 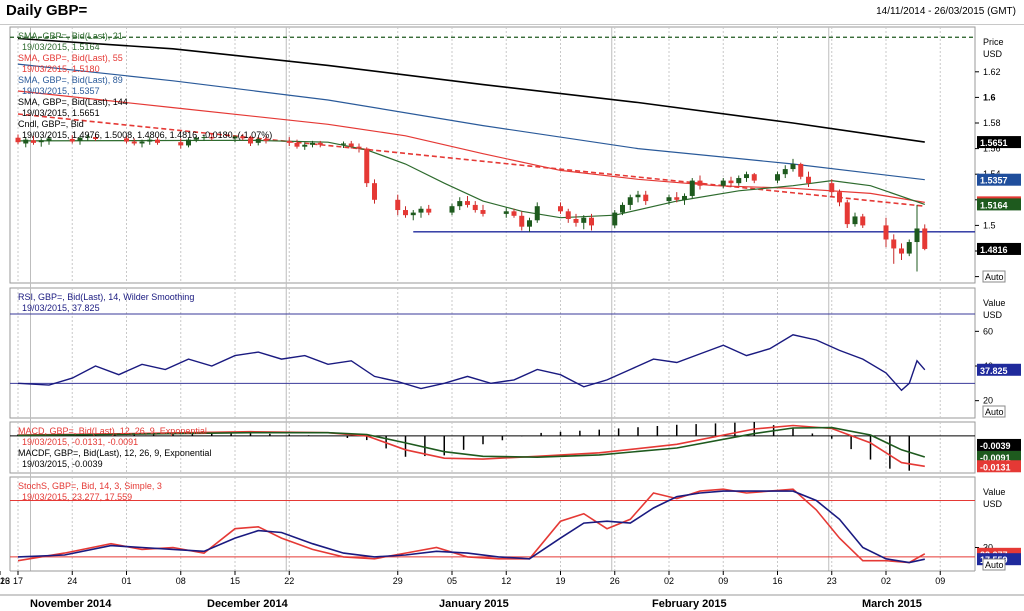 I want to click on x-tick-label: 01, so click(x=127, y=581).